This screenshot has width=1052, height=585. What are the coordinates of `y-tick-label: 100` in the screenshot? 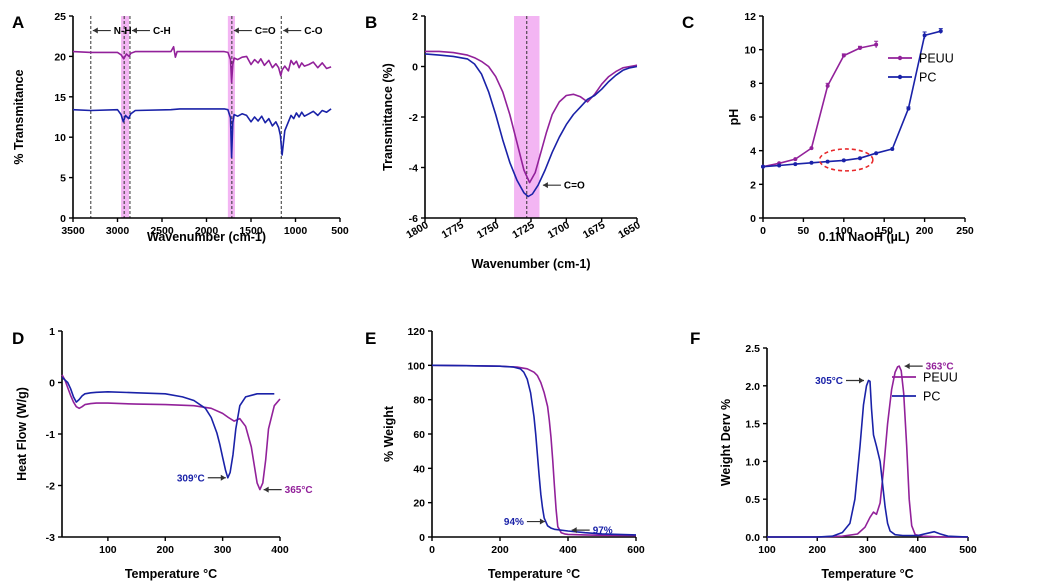 It's located at (416, 366).